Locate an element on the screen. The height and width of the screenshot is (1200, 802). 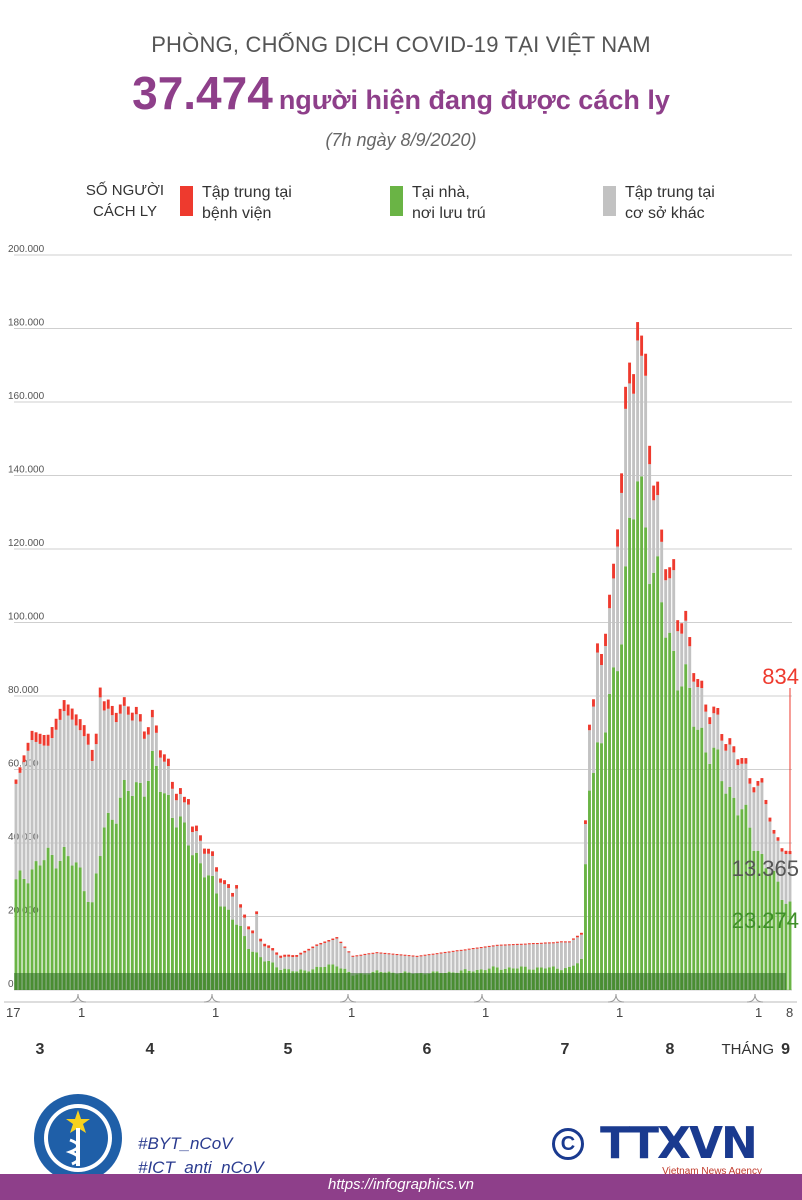
y-tick-label: 0 is located at coordinates (11, 984).